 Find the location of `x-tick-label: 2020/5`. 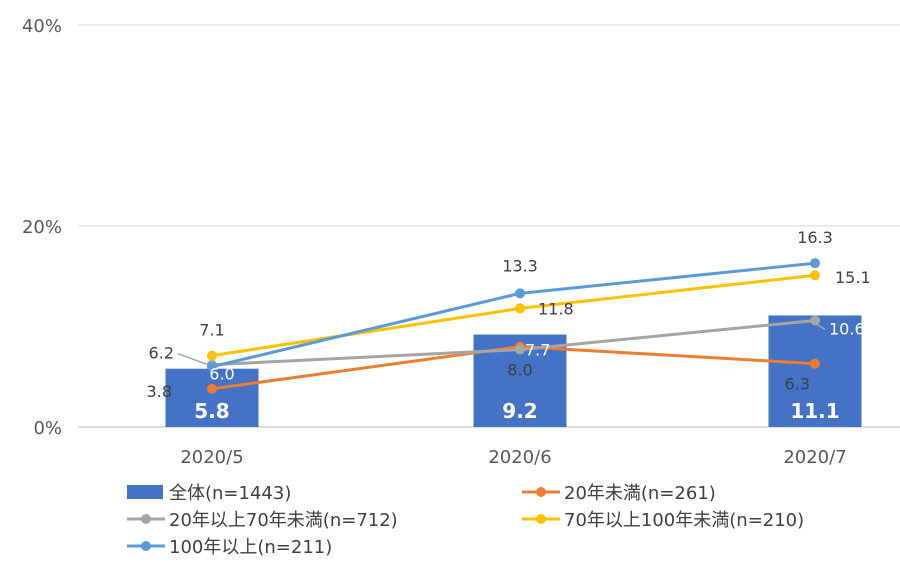

x-tick-label: 2020/5 is located at coordinates (211, 457).